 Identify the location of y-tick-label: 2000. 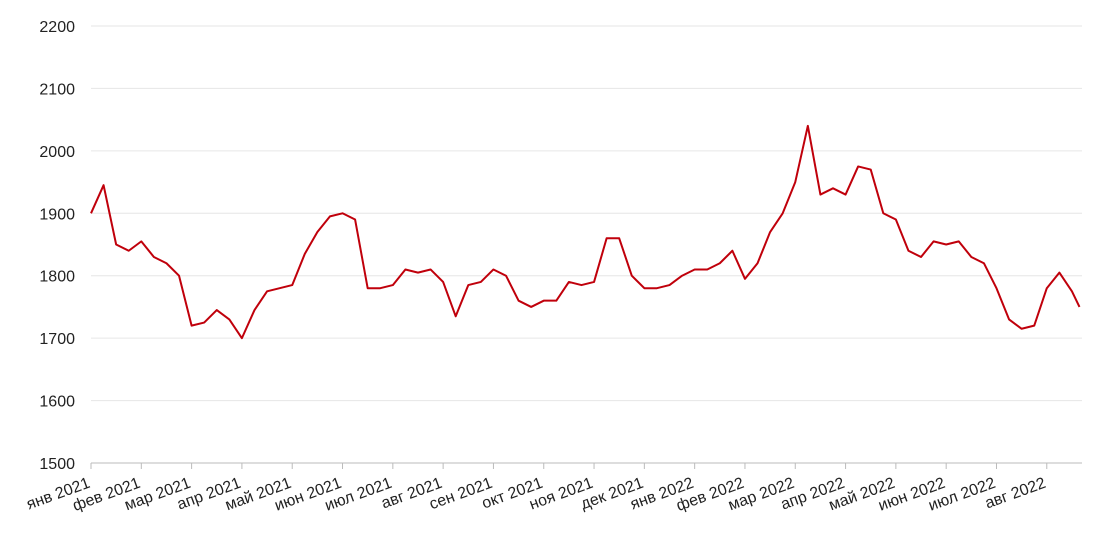
(57, 152).